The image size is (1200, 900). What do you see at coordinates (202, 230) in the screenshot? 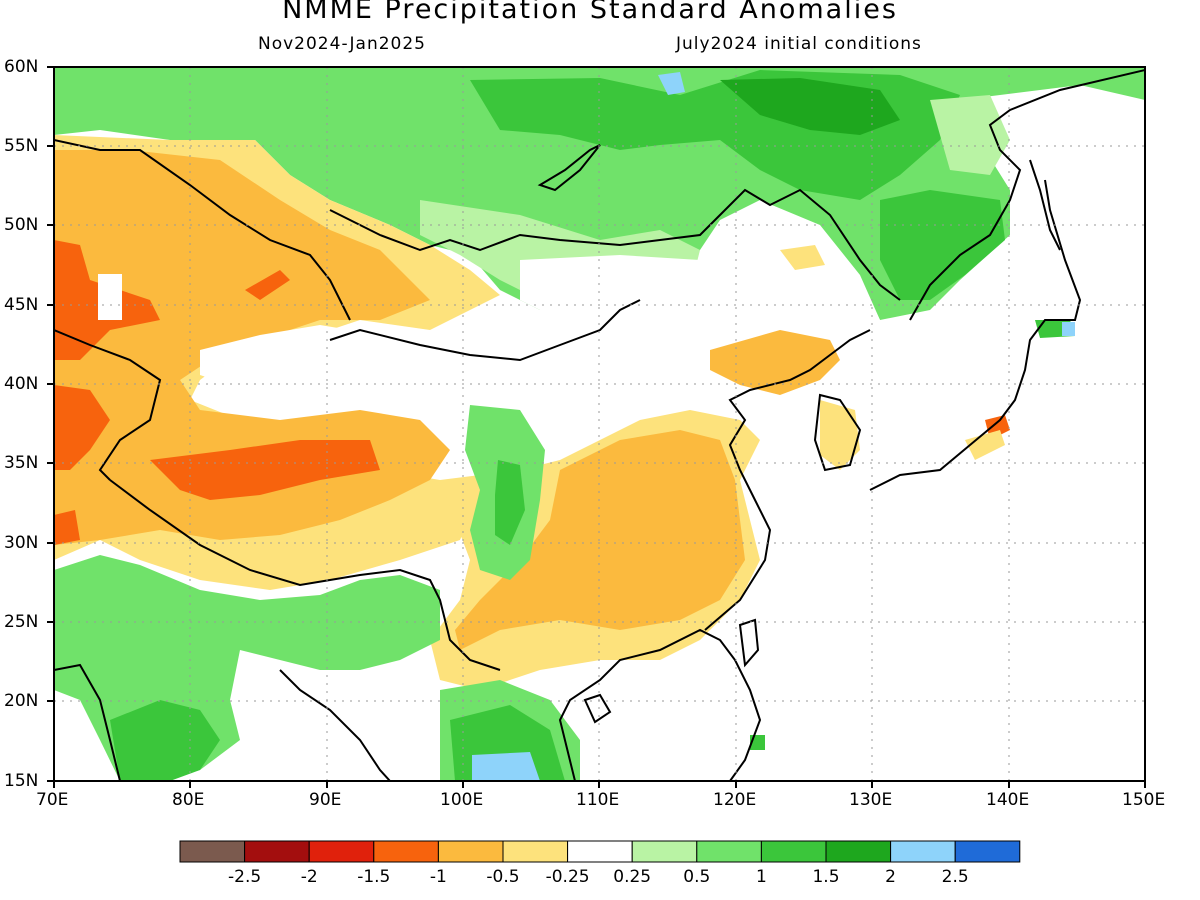
I see `kazakh-border` at bounding box center [202, 230].